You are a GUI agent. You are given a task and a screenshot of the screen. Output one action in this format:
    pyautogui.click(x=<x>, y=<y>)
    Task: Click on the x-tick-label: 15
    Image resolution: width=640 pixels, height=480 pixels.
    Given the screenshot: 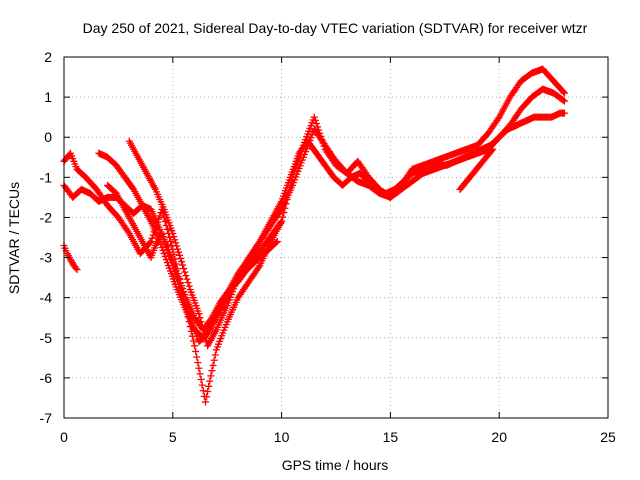 What is the action you would take?
    pyautogui.click(x=391, y=437)
    